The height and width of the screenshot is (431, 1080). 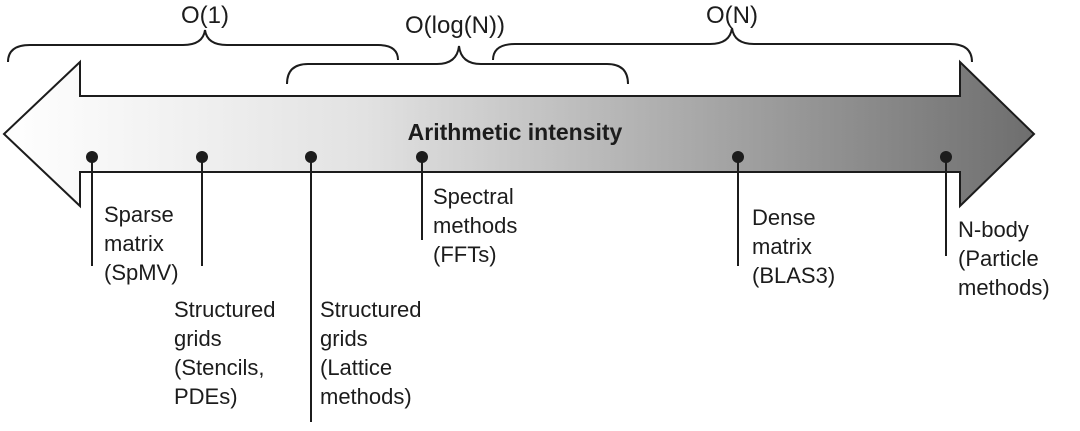 I want to click on kernel-label: Spectral methods (FFTs), so click(x=475, y=225).